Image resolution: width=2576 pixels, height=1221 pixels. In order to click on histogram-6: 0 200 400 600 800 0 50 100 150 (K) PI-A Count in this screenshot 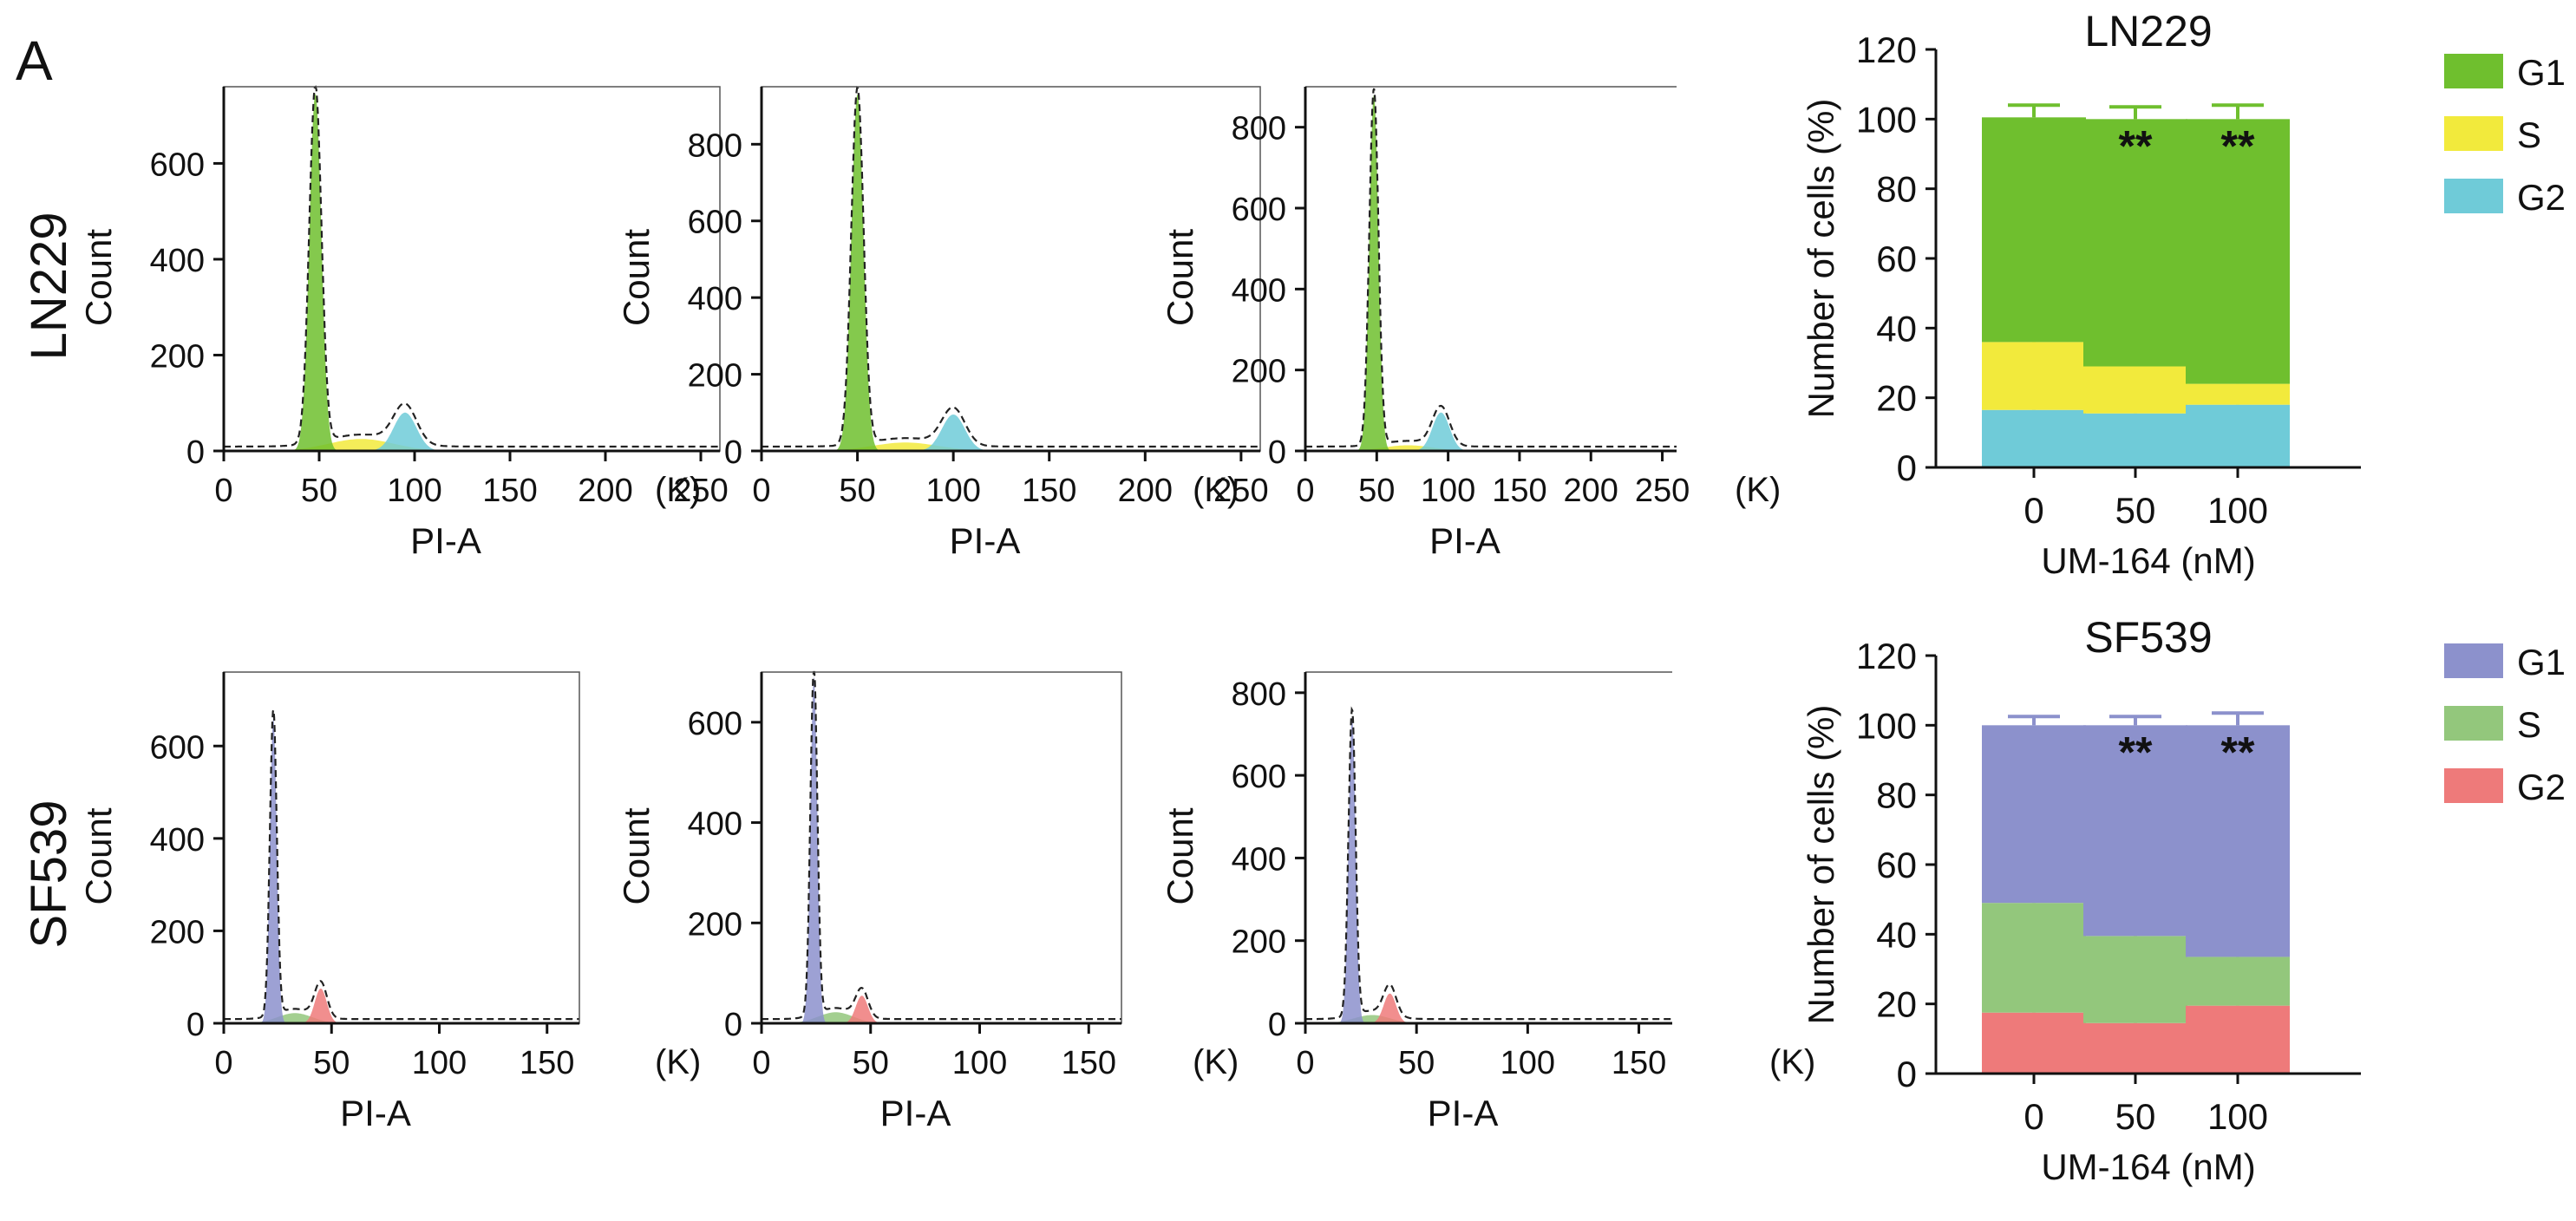, I will do `click(1487, 902)`.